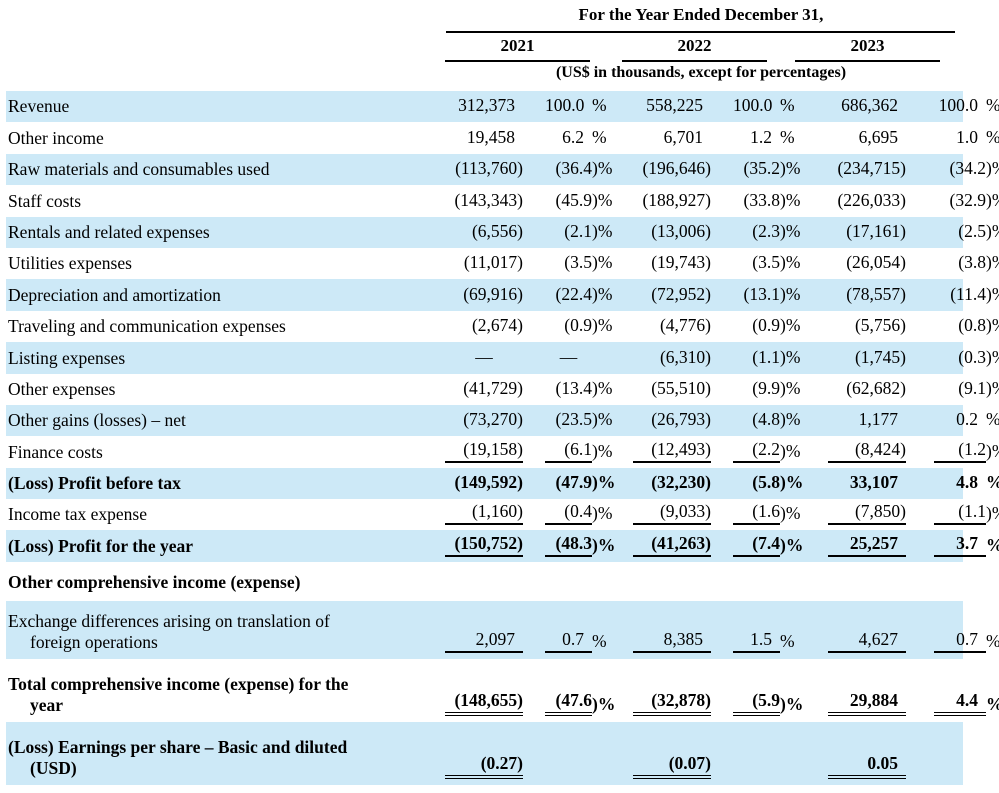  I want to click on value-number: 1.5, so click(756, 641).